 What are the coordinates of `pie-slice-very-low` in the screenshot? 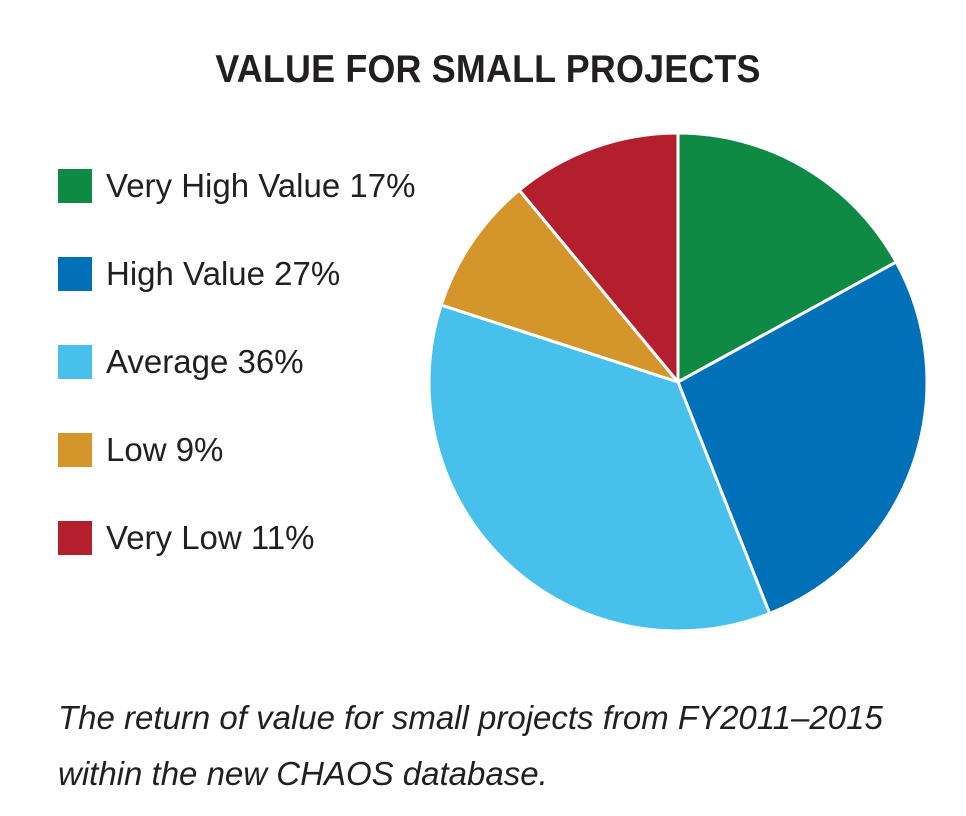 It's located at (598, 257).